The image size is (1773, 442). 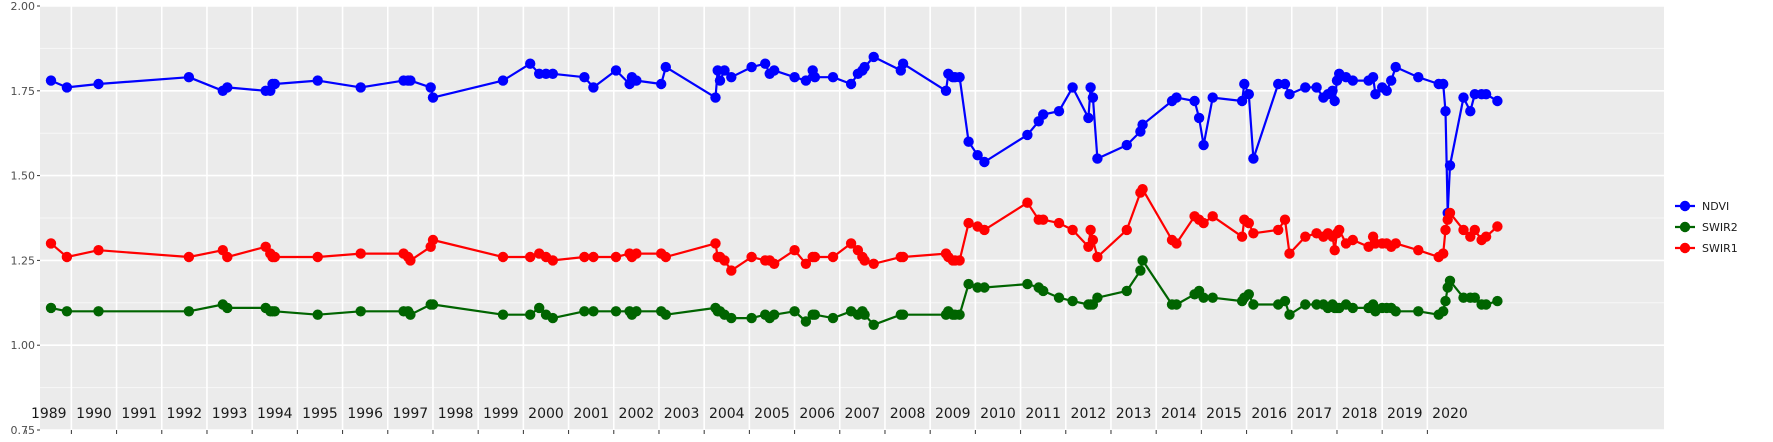 I want to click on year-label: 1996, so click(x=365, y=414).